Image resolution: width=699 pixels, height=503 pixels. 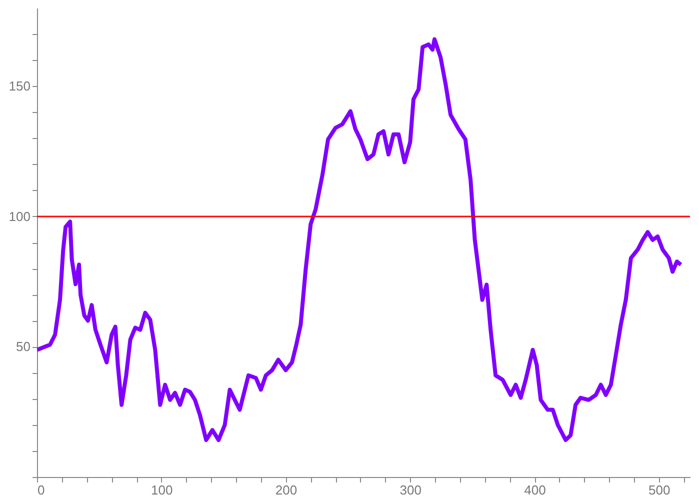 I want to click on y-tick-label: 100, so click(x=19, y=216).